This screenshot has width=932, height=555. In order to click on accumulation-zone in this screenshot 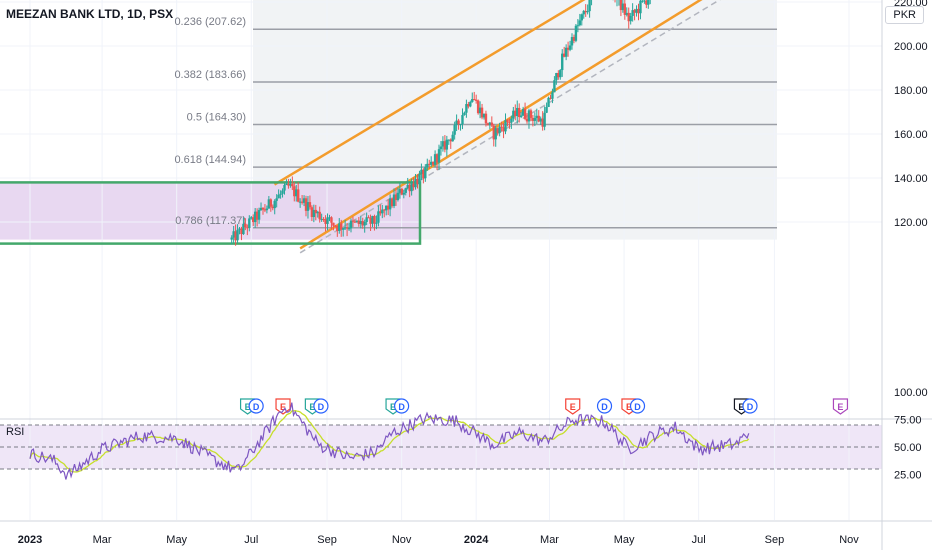, I will do `click(210, 211)`.